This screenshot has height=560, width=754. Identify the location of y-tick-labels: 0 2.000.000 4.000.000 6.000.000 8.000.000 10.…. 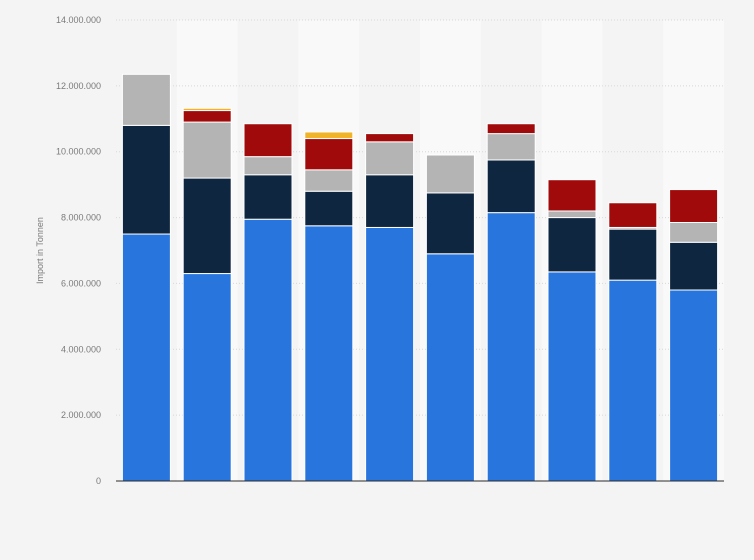
(78, 250).